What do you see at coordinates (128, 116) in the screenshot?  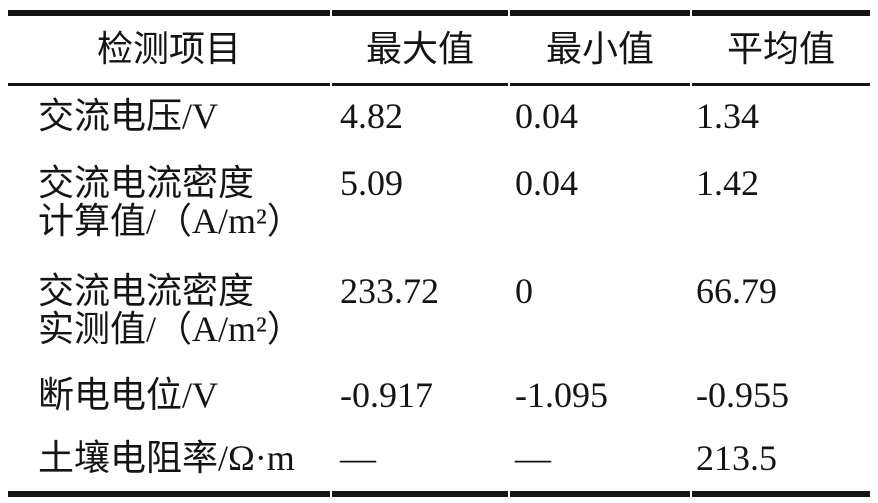 I see `row-label-line: 交流电压/V` at bounding box center [128, 116].